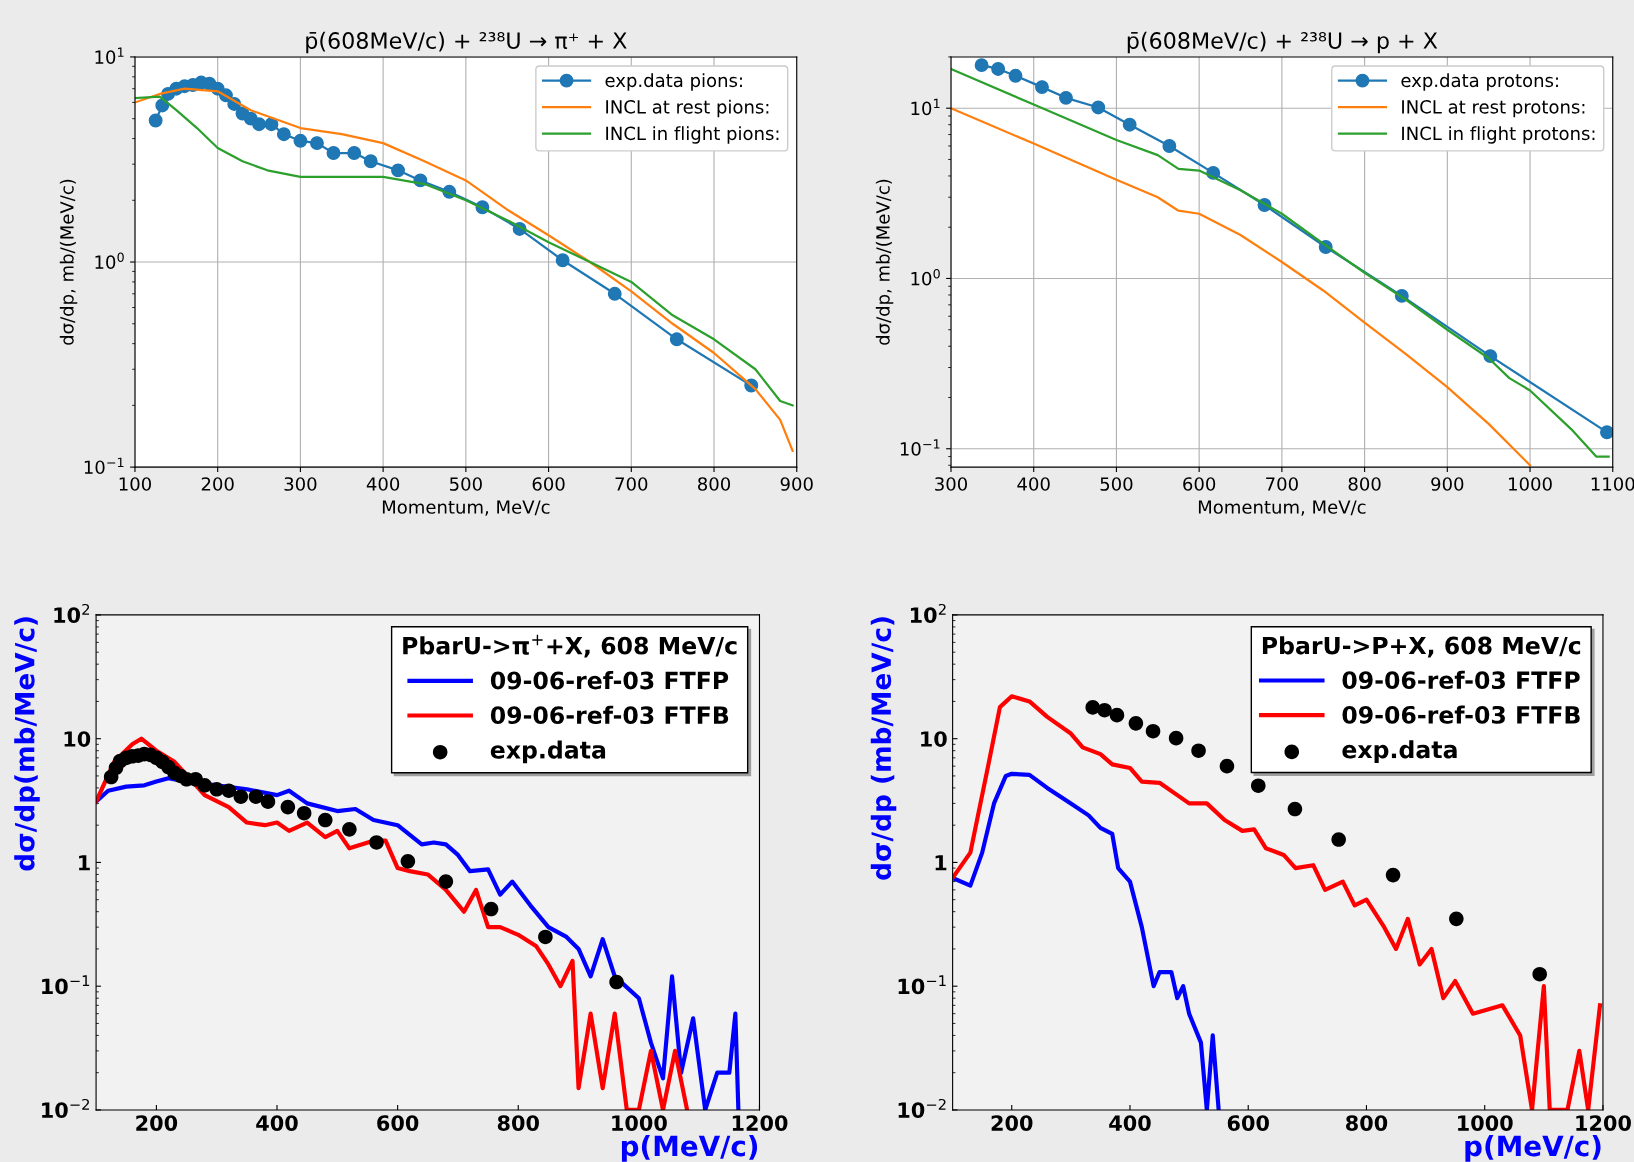 The image size is (1634, 1162). Describe the element at coordinates (109, 55) in the screenshot. I see `y-tick-label: 10$^{1}$` at that location.